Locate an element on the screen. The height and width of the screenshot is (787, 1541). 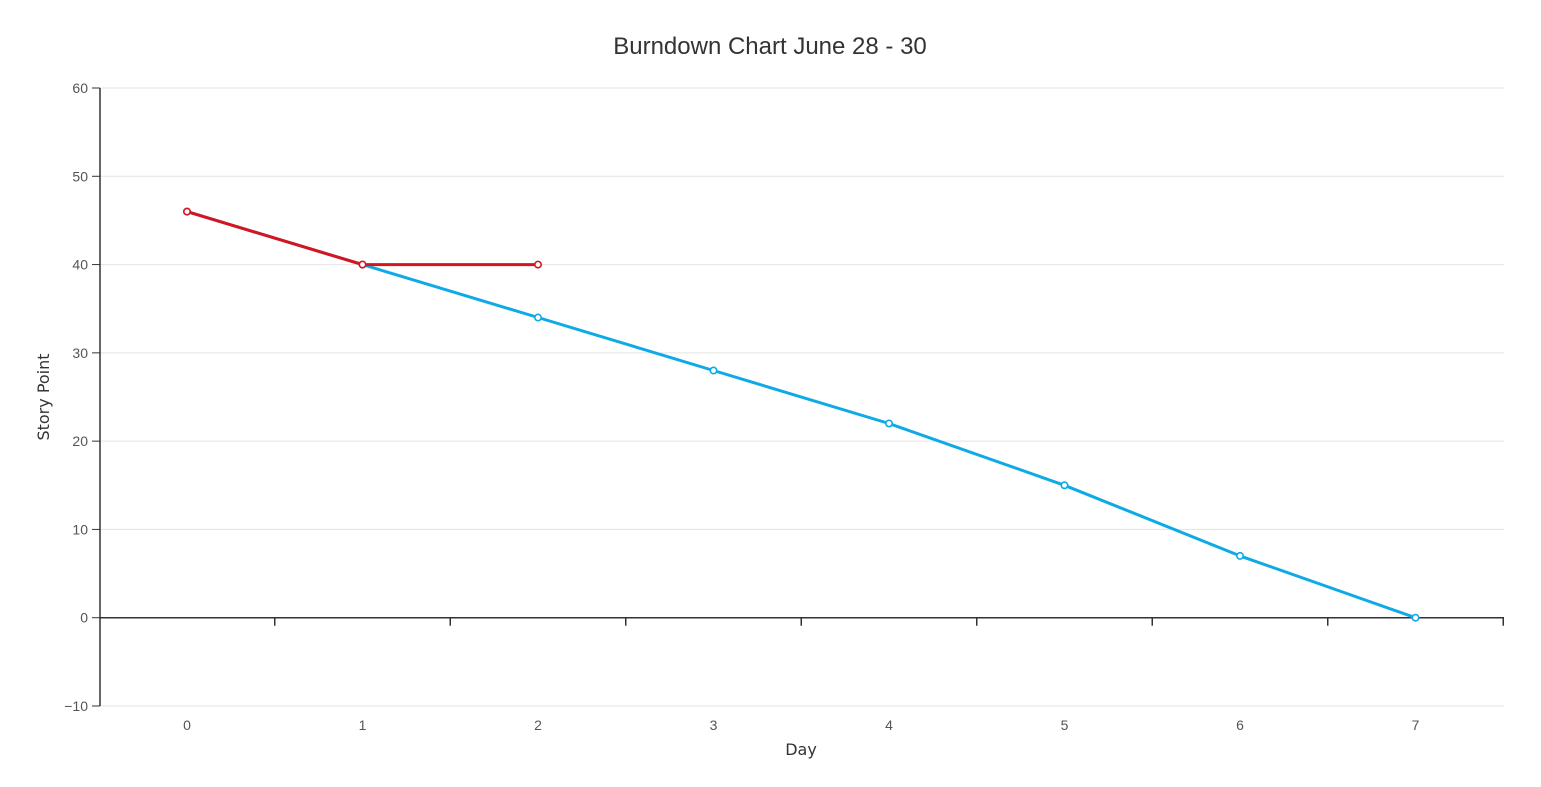
x-tick-label: 3 is located at coordinates (714, 725).